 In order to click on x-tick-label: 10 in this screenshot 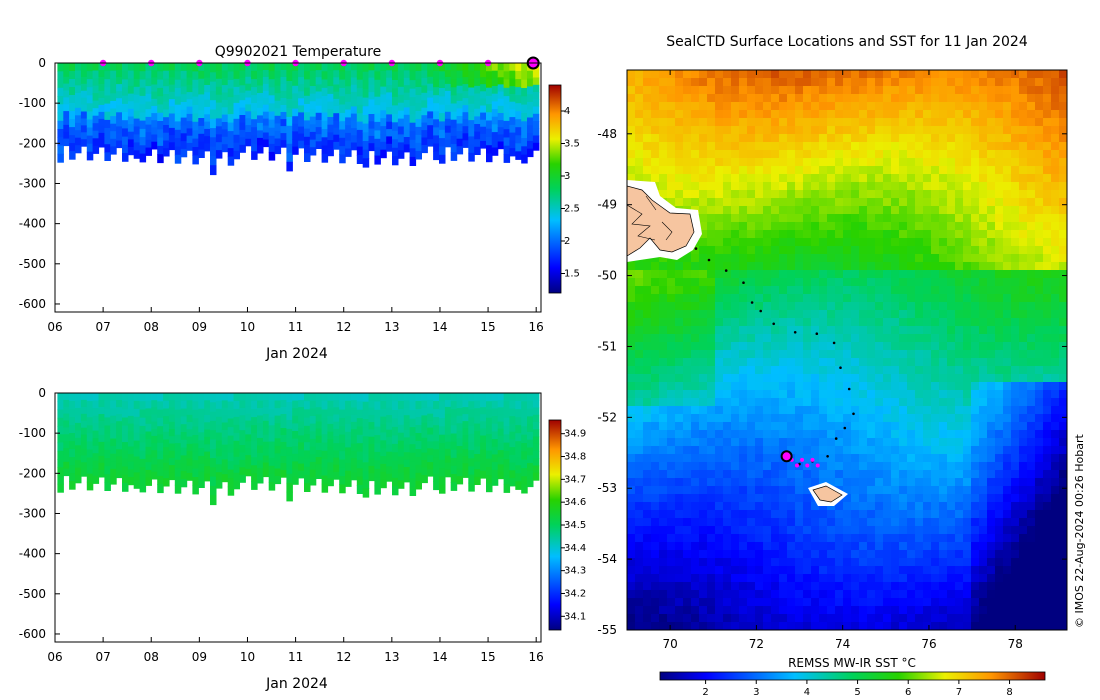, I will do `click(247, 657)`.